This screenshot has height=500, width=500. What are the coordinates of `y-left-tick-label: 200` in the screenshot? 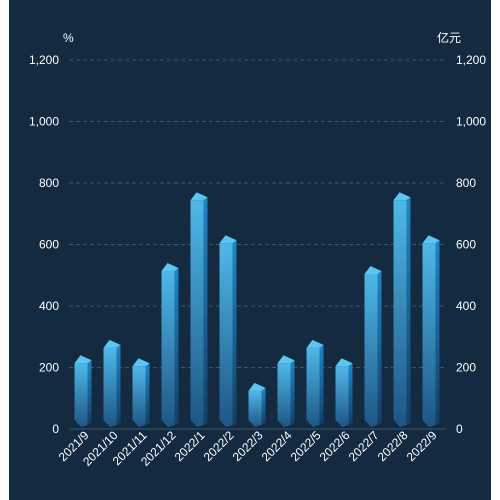 It's located at (49, 368).